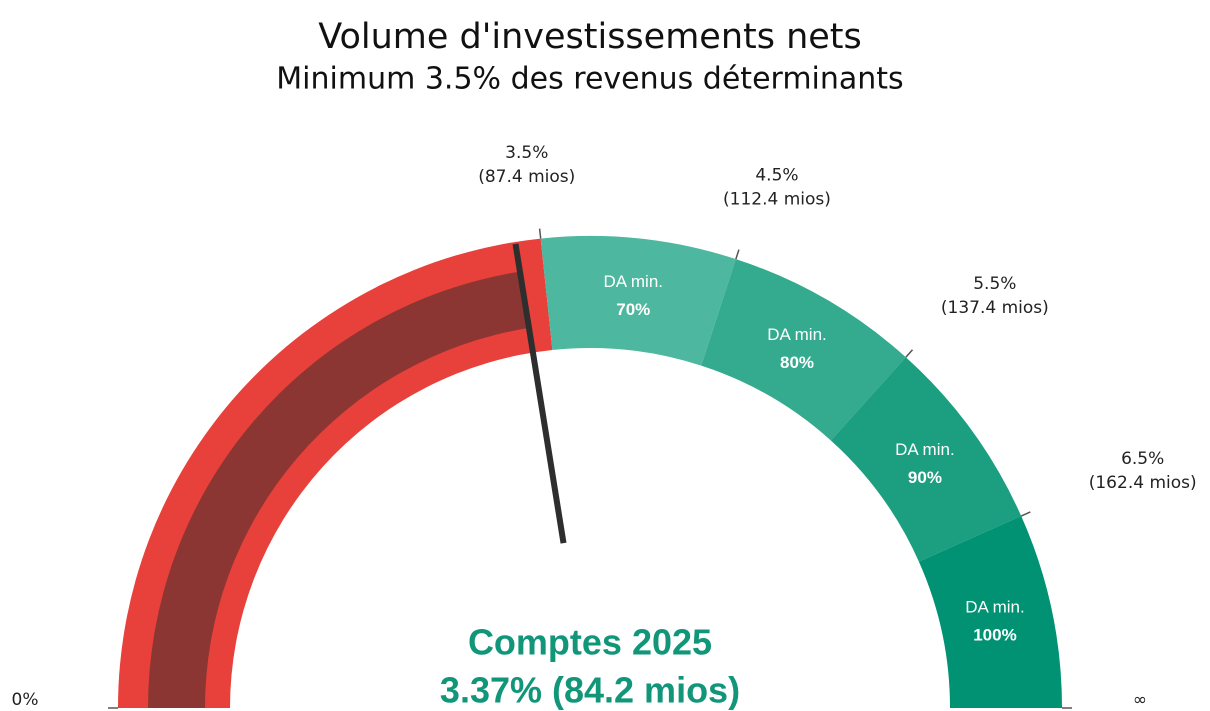 The width and height of the screenshot is (1210, 711). What do you see at coordinates (777, 199) in the screenshot?
I see `tick-label: (112.4 mios)` at bounding box center [777, 199].